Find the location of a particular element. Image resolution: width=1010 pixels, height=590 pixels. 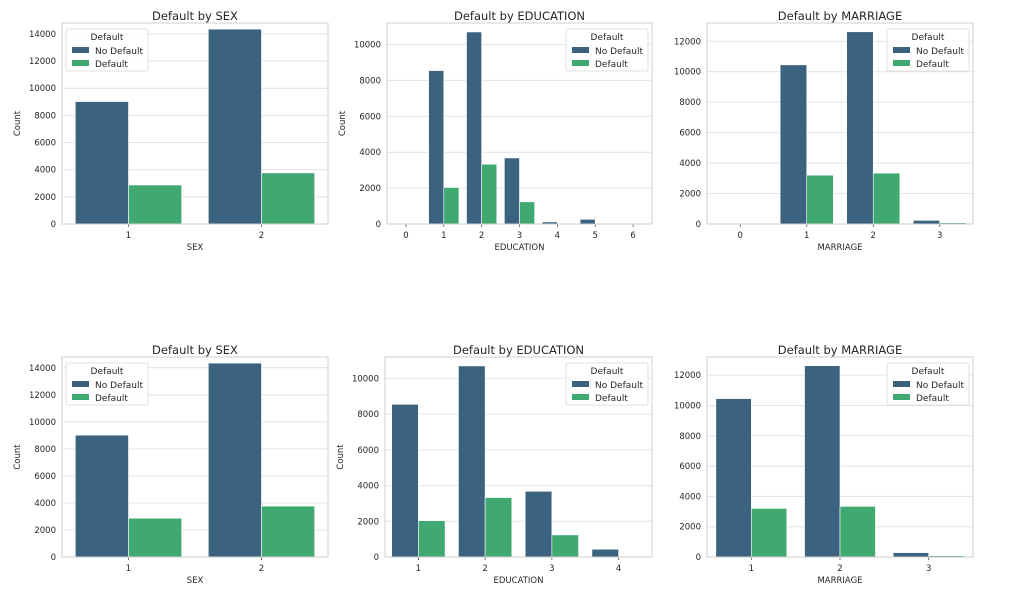

x-tick-label: 5 is located at coordinates (595, 236).